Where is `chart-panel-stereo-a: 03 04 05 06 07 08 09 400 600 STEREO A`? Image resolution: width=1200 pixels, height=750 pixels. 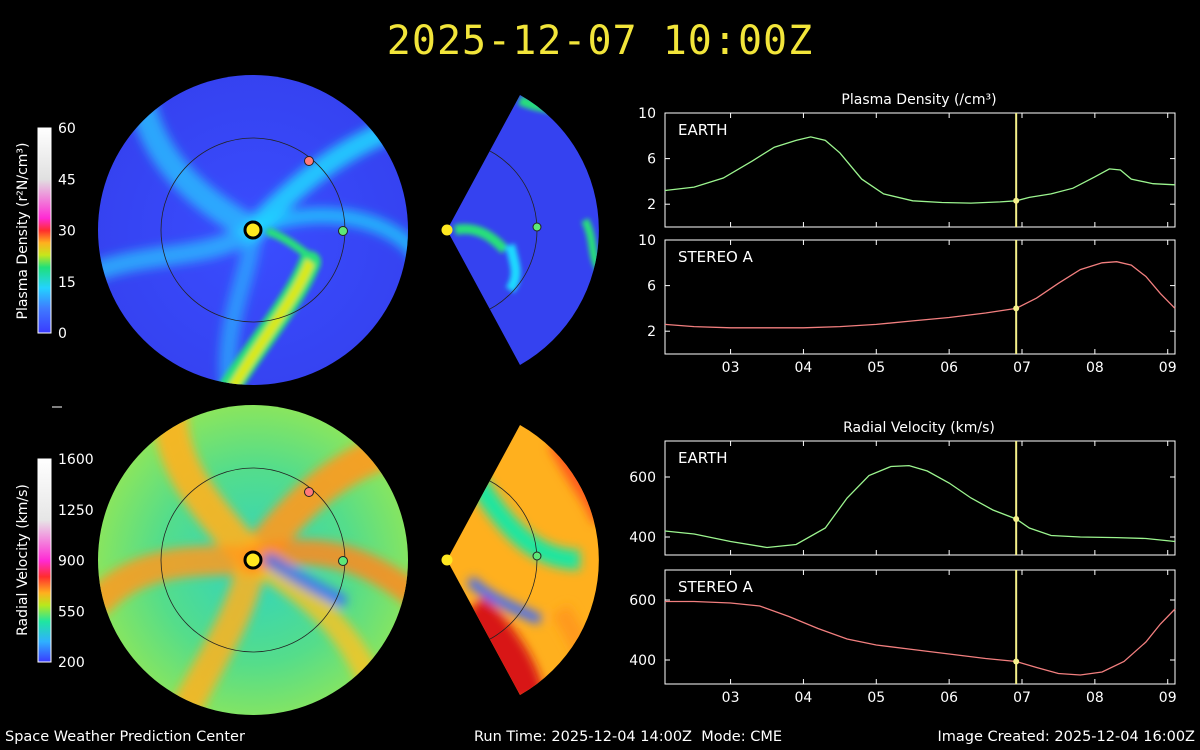
chart-panel-stereo-a: 03 04 05 06 07 08 09 400 600 STEREO A is located at coordinates (903, 637).